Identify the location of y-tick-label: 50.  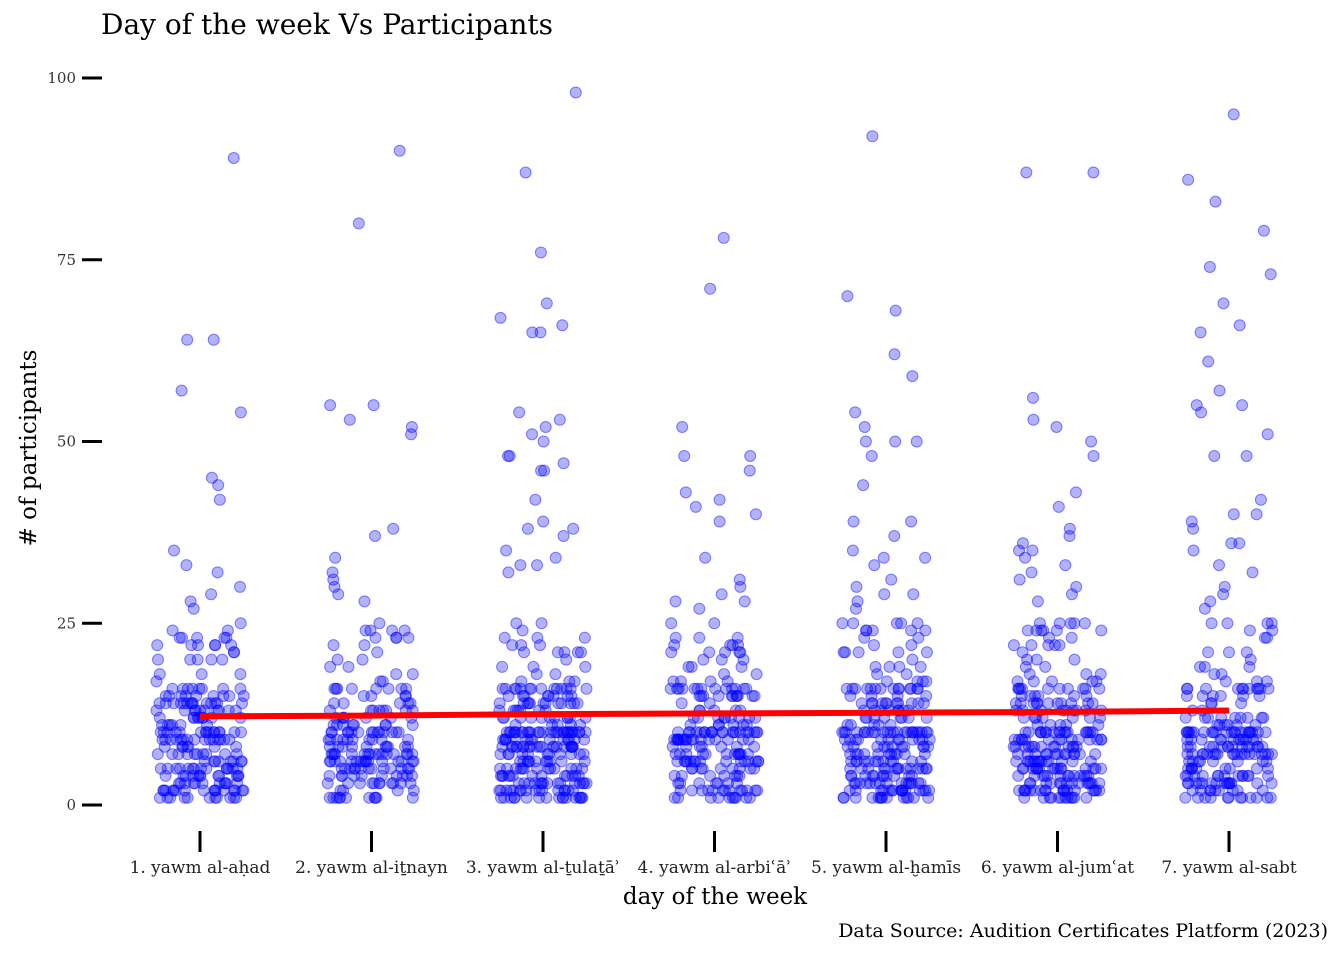
(66, 442).